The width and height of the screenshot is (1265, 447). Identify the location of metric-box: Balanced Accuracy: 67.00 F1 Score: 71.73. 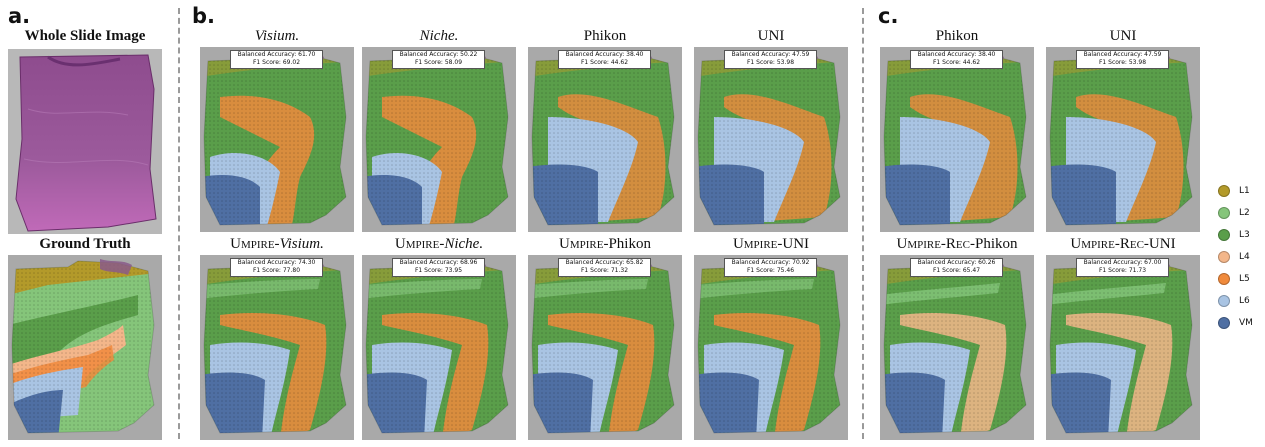
(1122, 267).